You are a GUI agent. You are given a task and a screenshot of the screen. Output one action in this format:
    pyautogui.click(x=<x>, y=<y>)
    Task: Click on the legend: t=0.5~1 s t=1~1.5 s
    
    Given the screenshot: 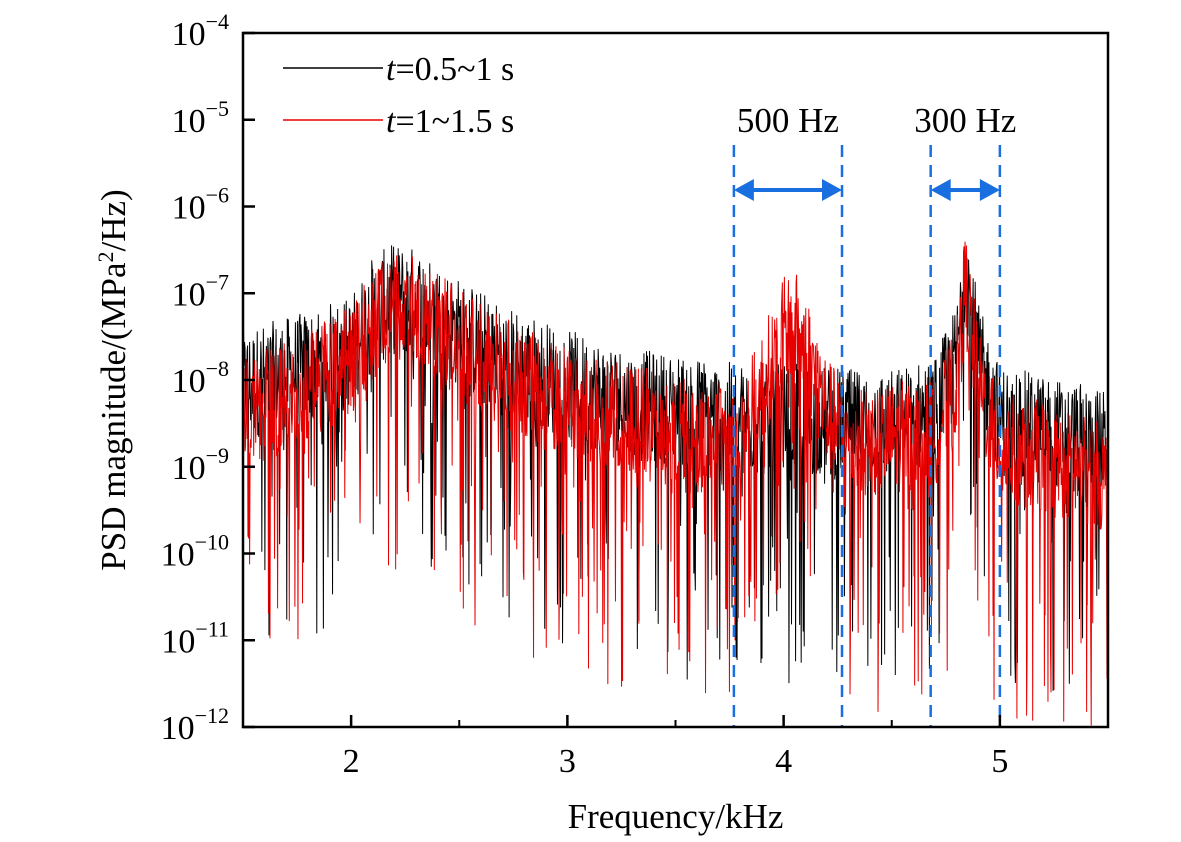 What is the action you would take?
    pyautogui.click(x=398, y=95)
    